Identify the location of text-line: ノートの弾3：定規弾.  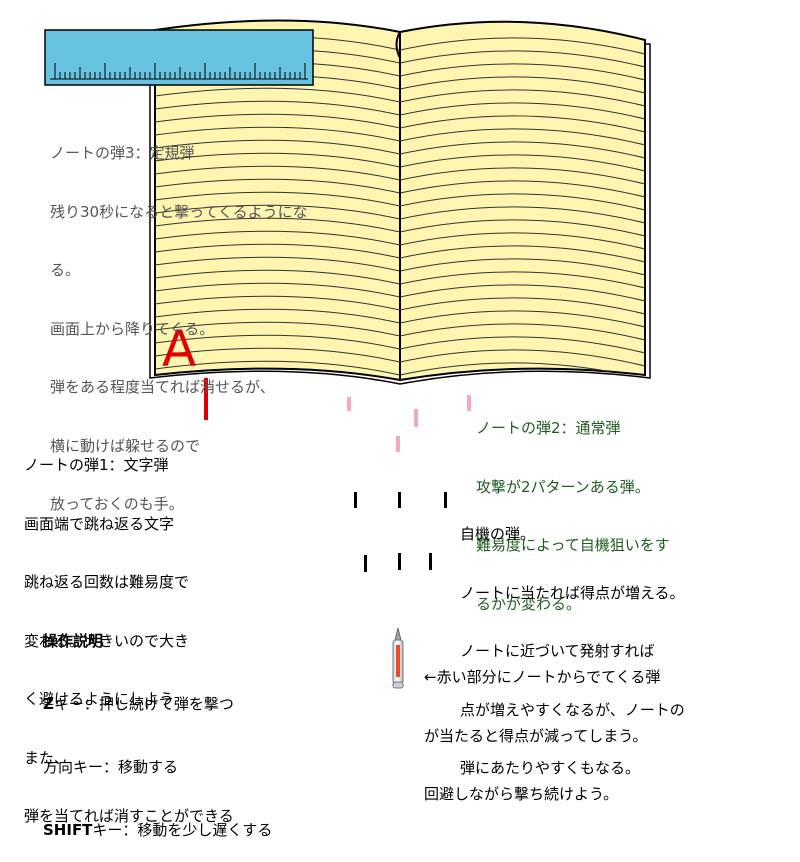
(122, 153).